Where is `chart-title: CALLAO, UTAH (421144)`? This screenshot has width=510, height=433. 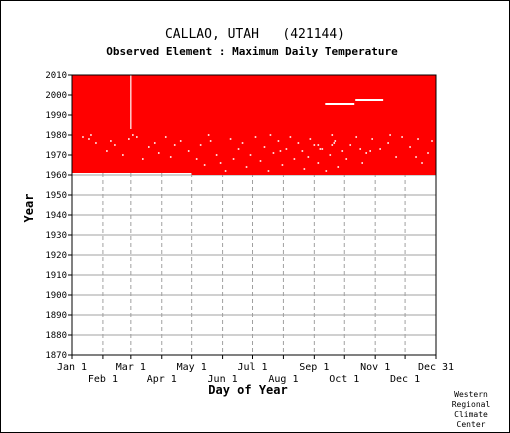 chart-title: CALLAO, UTAH (421144) is located at coordinates (255, 34).